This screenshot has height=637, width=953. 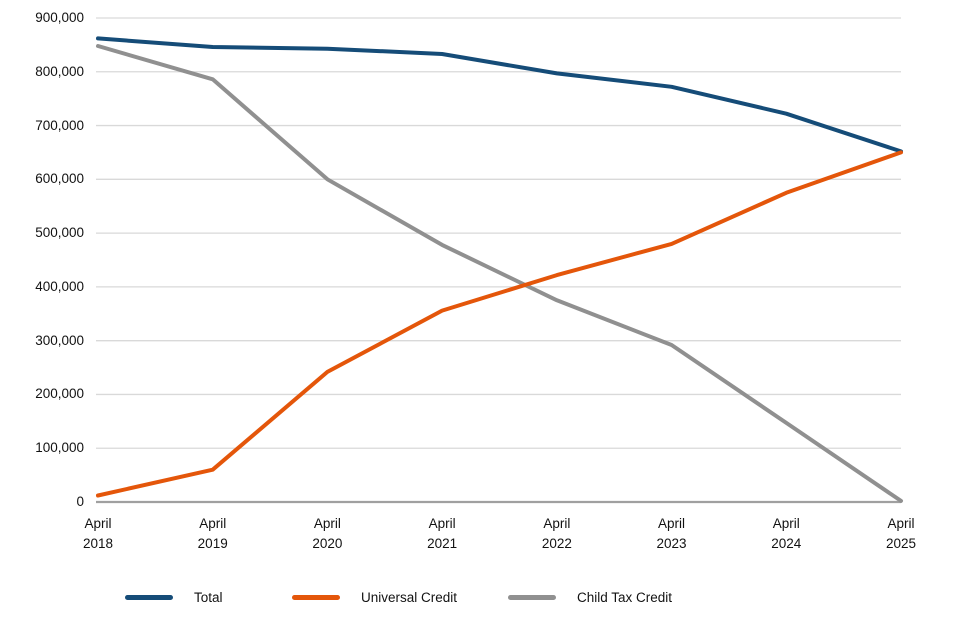 What do you see at coordinates (59, 125) in the screenshot?
I see `y-tick-label: 700,000` at bounding box center [59, 125].